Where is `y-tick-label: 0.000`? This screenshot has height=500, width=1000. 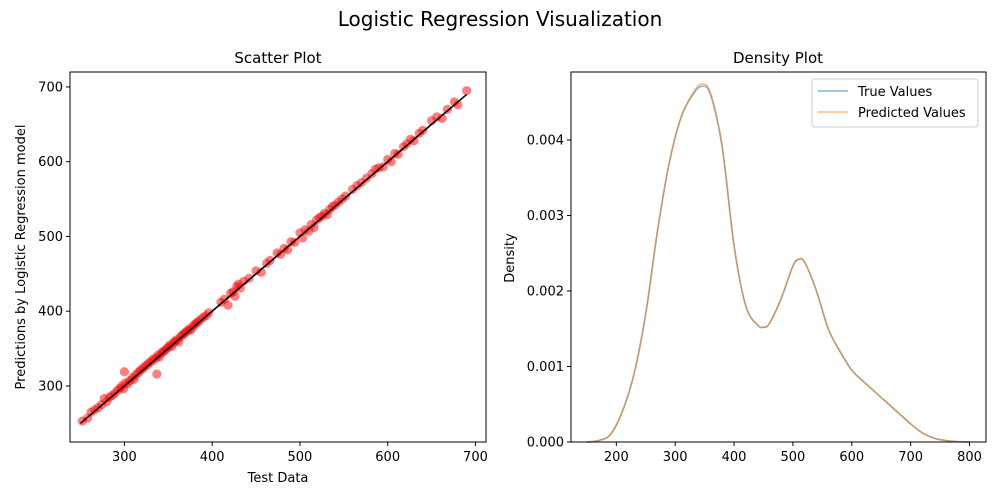
y-tick-label: 0.000 is located at coordinates (545, 443).